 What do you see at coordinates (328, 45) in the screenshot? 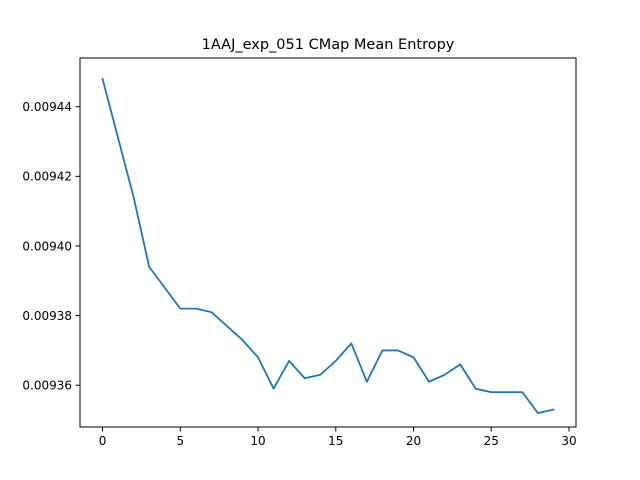
I see `chart-title: 1AAJ_exp_051 CMap Mean Entropy` at bounding box center [328, 45].